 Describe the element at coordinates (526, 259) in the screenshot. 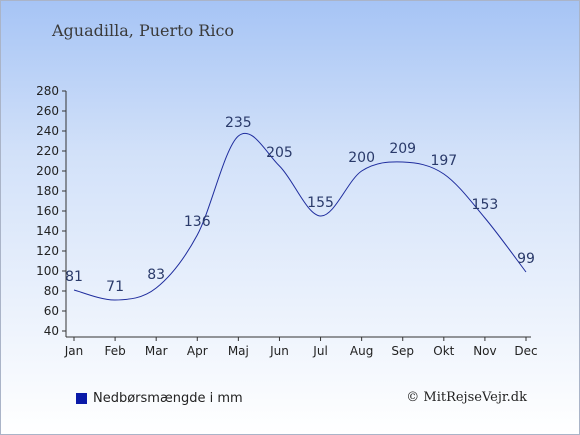

I see `data-label: 99` at that location.